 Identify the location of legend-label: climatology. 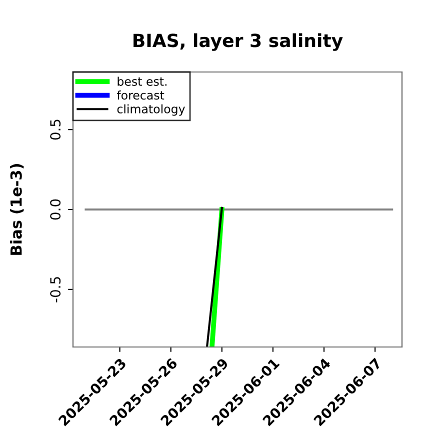
(151, 110).